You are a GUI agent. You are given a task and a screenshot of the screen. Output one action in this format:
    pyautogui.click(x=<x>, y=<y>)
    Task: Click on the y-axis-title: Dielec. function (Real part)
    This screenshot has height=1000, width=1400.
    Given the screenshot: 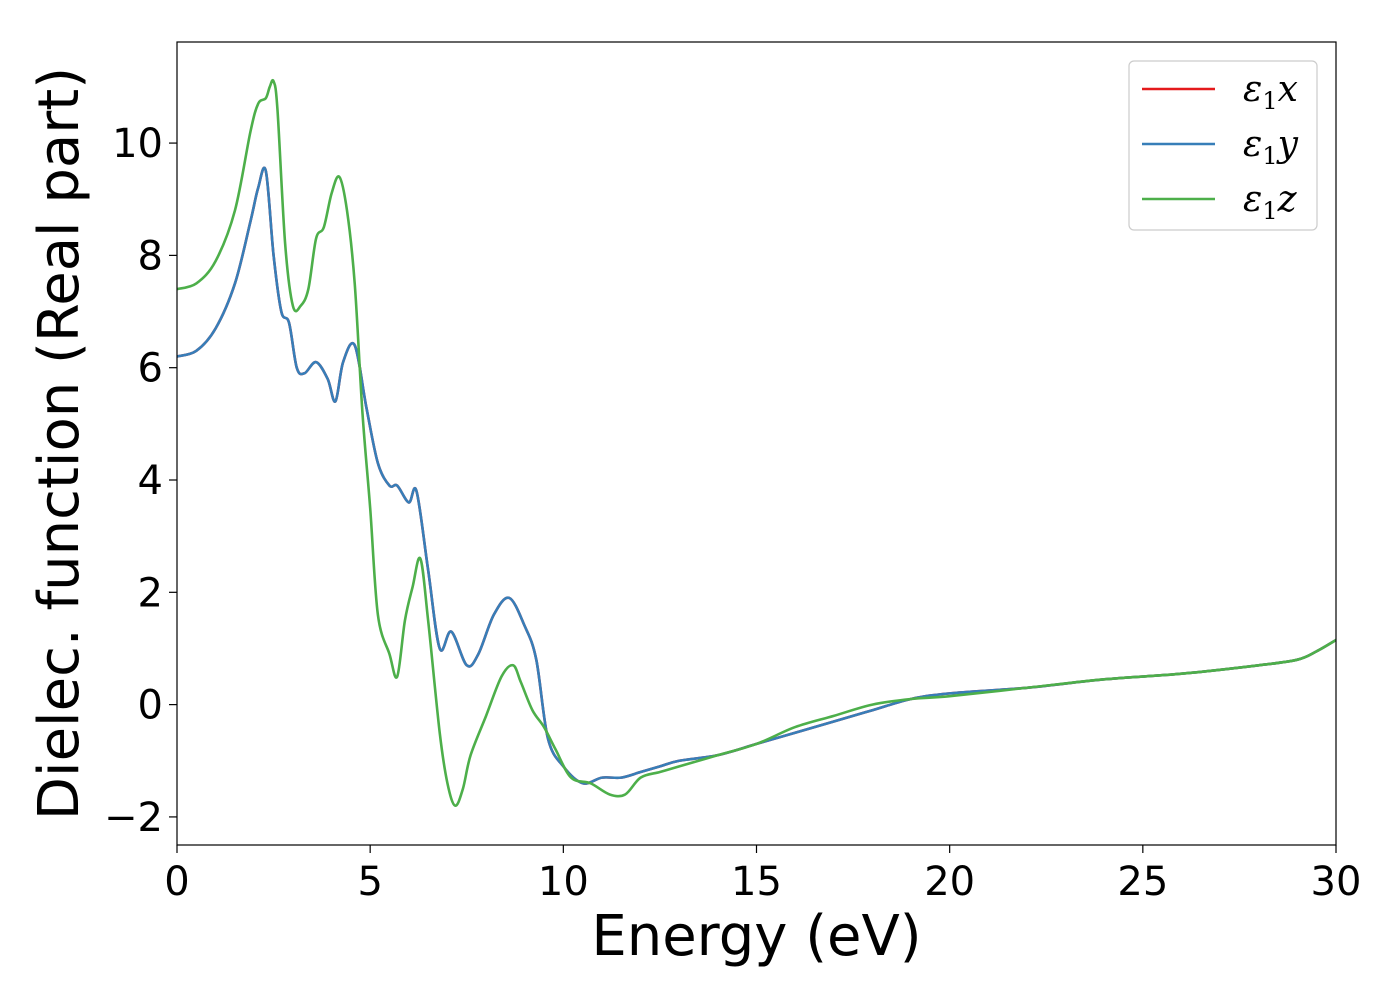 What is the action you would take?
    pyautogui.click(x=59, y=443)
    